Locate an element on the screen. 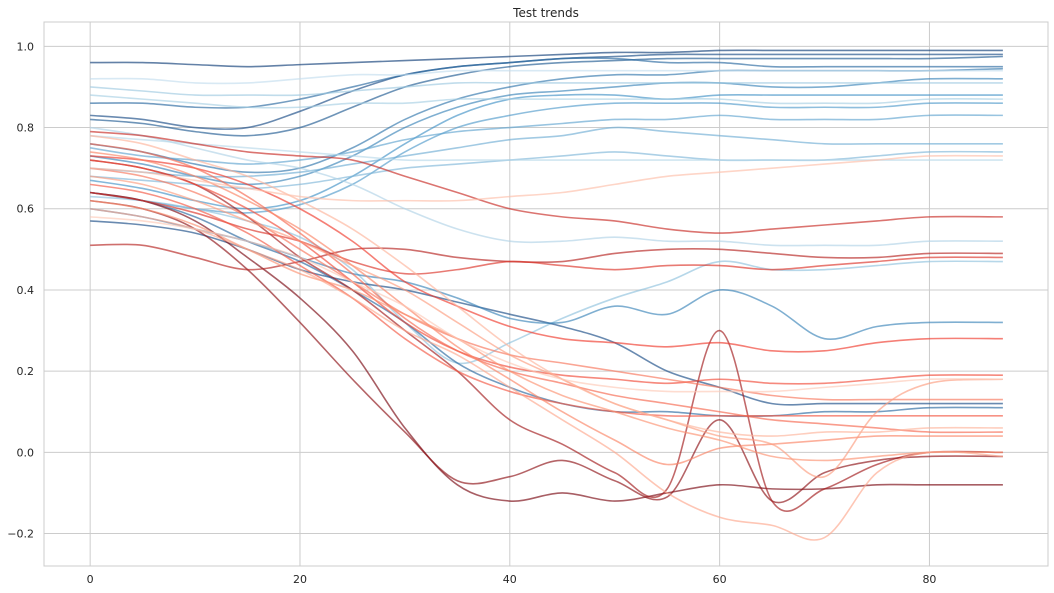 This screenshot has height=593, width=1054. x-tick-label: 20 is located at coordinates (300, 579).